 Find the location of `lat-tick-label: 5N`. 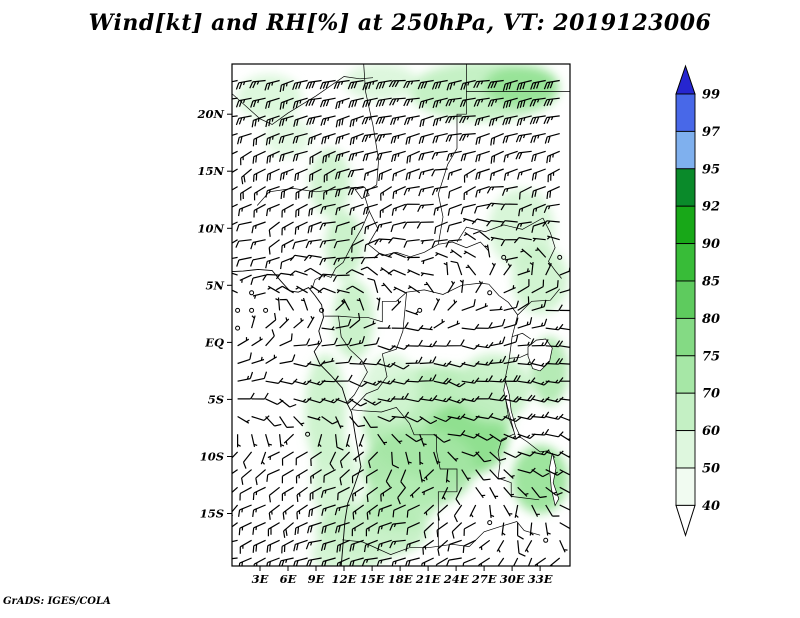

lat-tick-label: 5N is located at coordinates (214, 285).